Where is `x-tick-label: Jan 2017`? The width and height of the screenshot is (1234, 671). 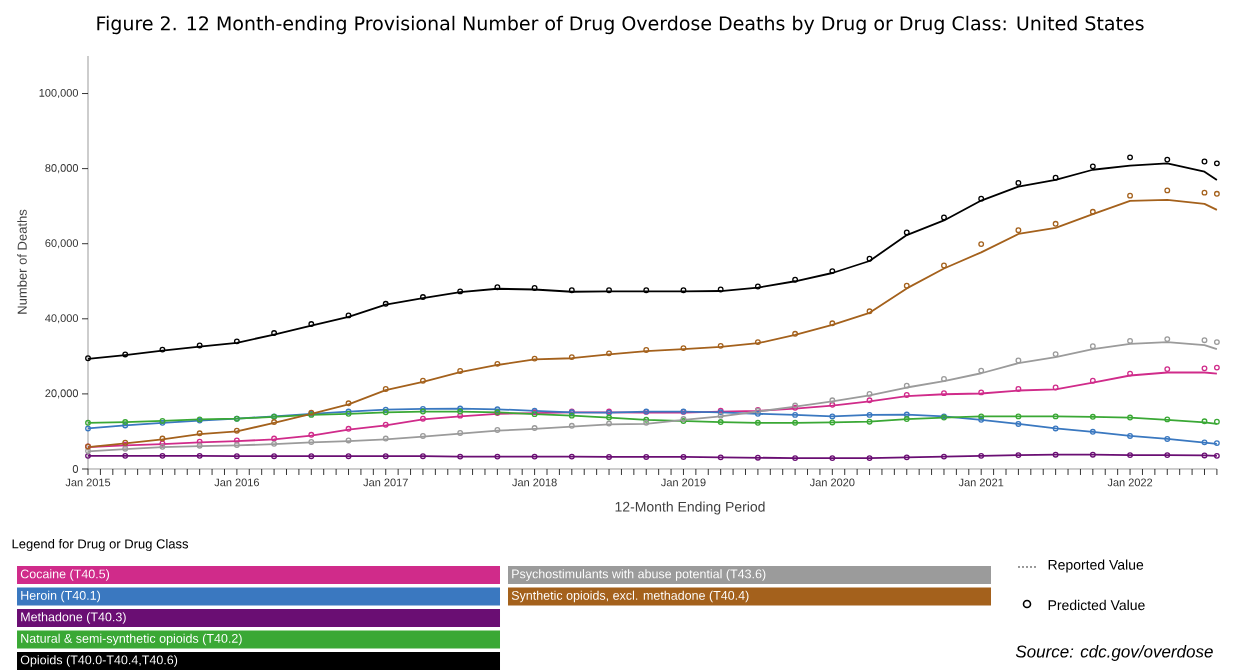 x-tick-label: Jan 2017 is located at coordinates (385, 482).